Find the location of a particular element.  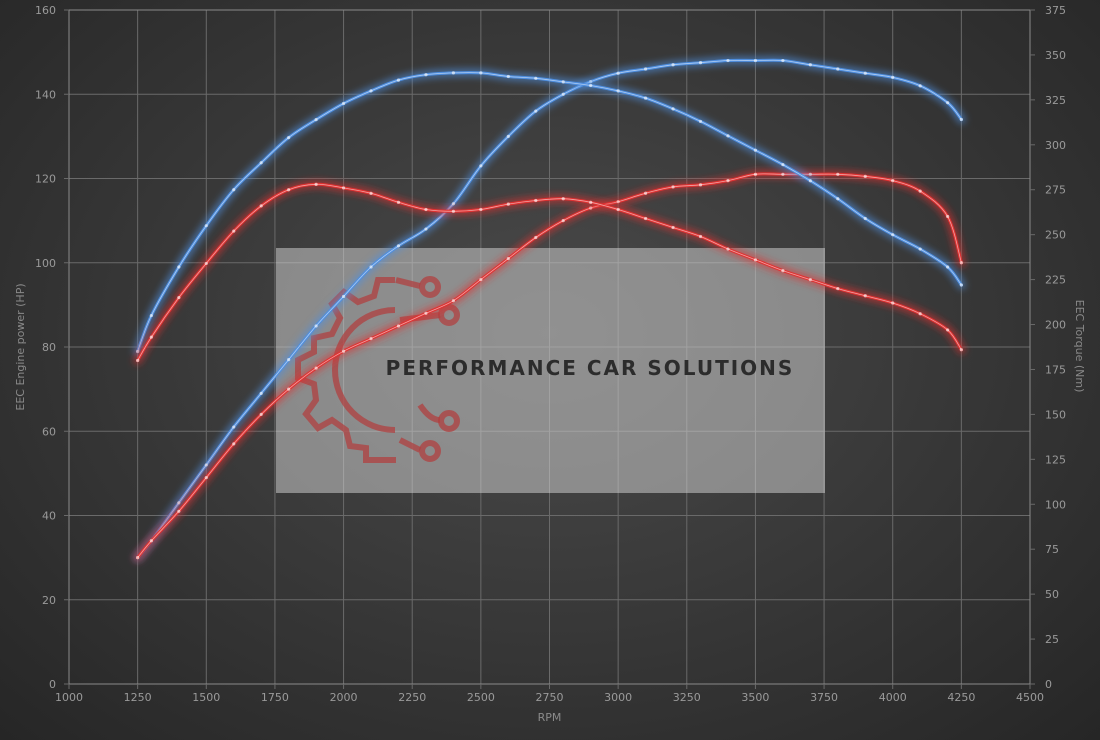

y-tick-label: 40 is located at coordinates (49, 516).